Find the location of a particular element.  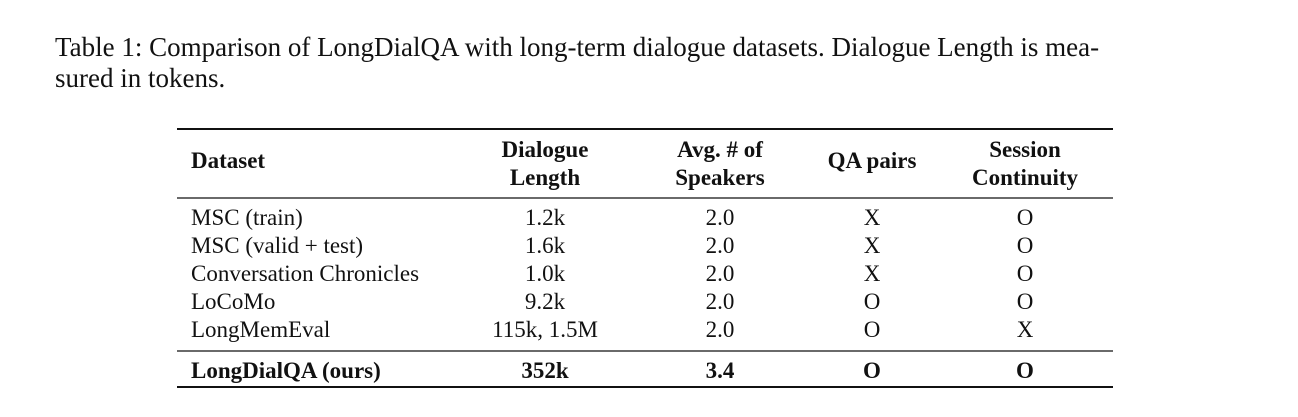

column-header: QA pairs is located at coordinates (872, 160).